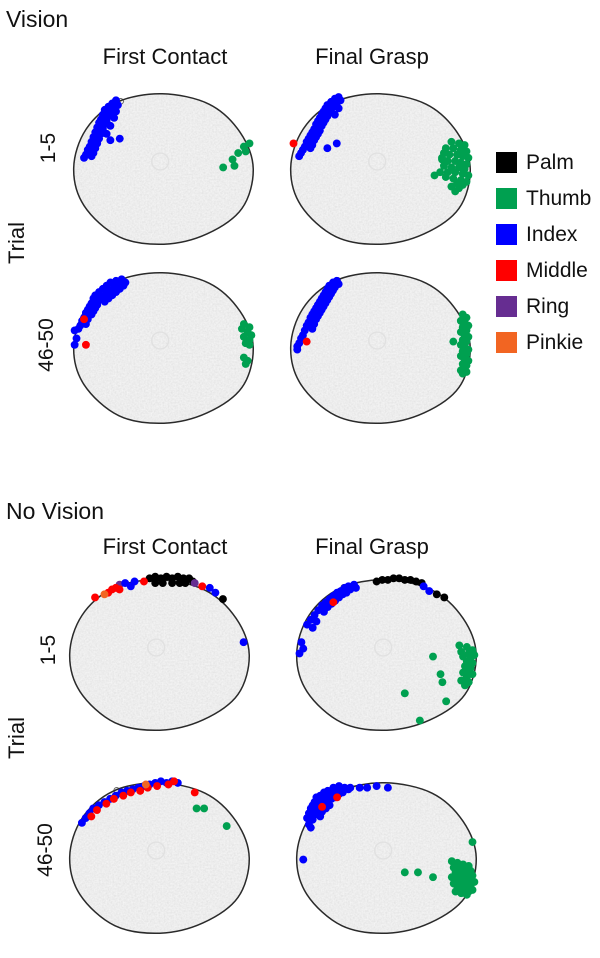 This screenshot has width=600, height=958. I want to click on legend-item-index: Index, so click(543, 234).